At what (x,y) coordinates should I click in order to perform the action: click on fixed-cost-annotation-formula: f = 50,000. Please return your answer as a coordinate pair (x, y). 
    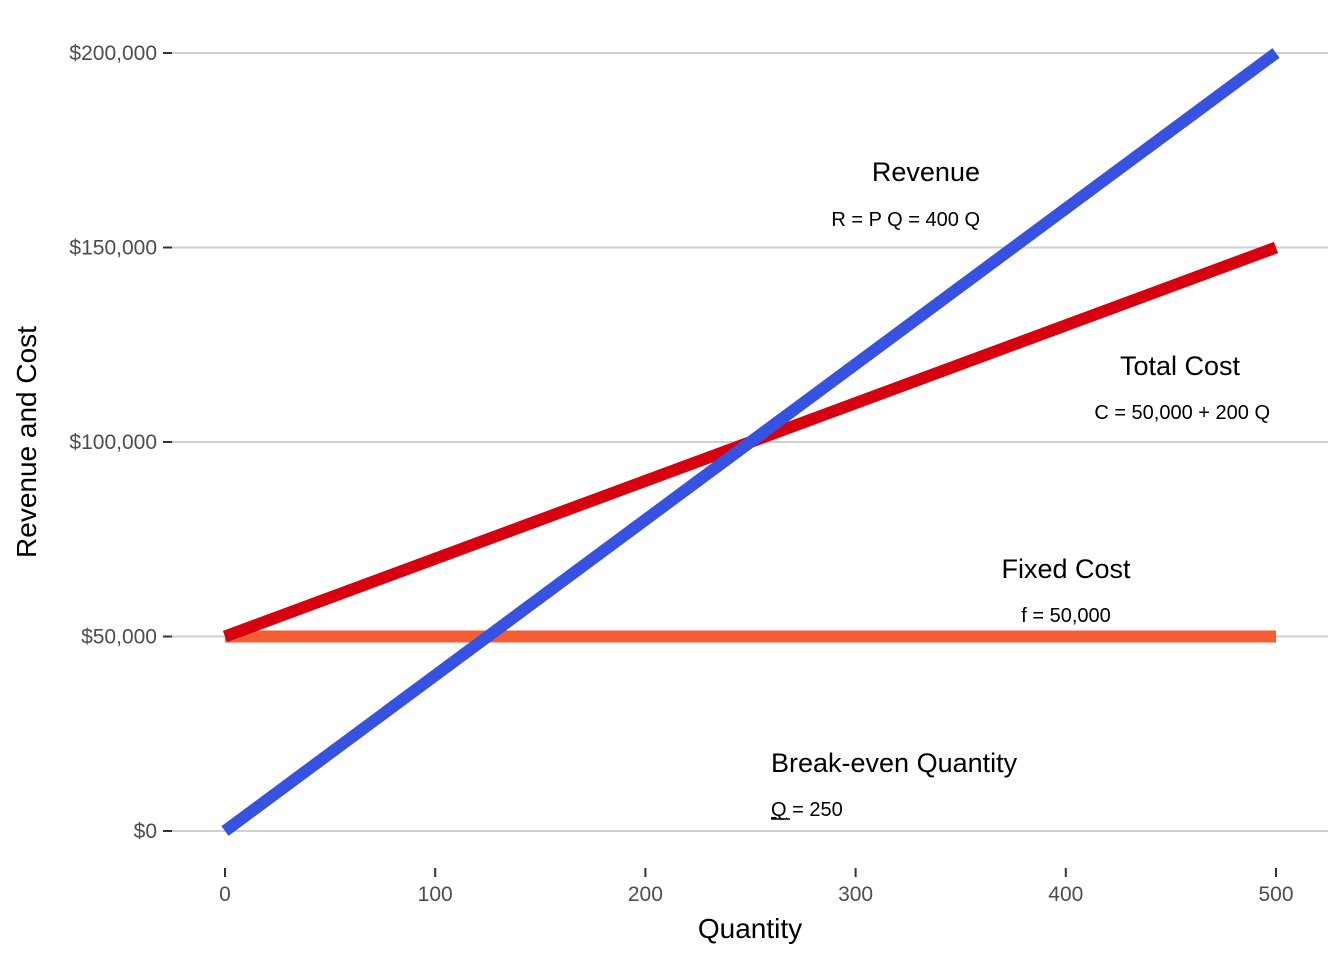
    Looking at the image, I should click on (1066, 616).